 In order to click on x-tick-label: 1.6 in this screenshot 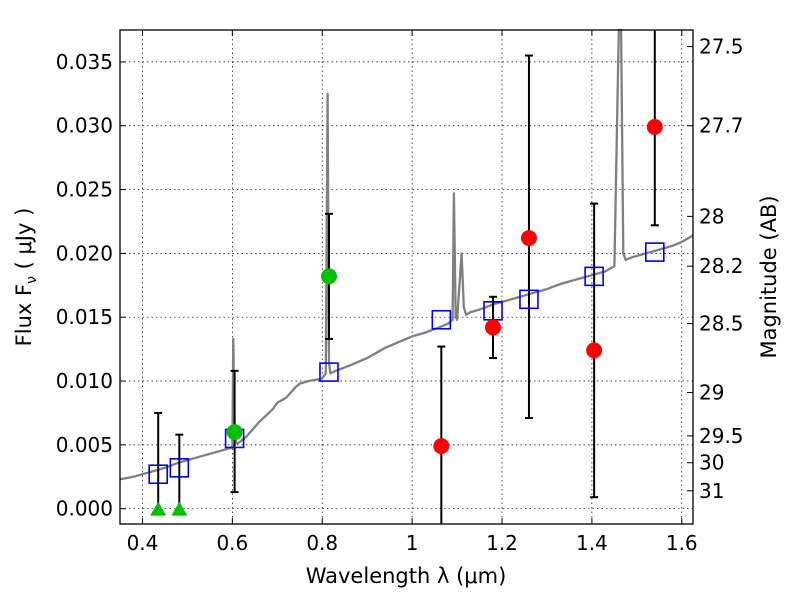, I will do `click(682, 543)`.